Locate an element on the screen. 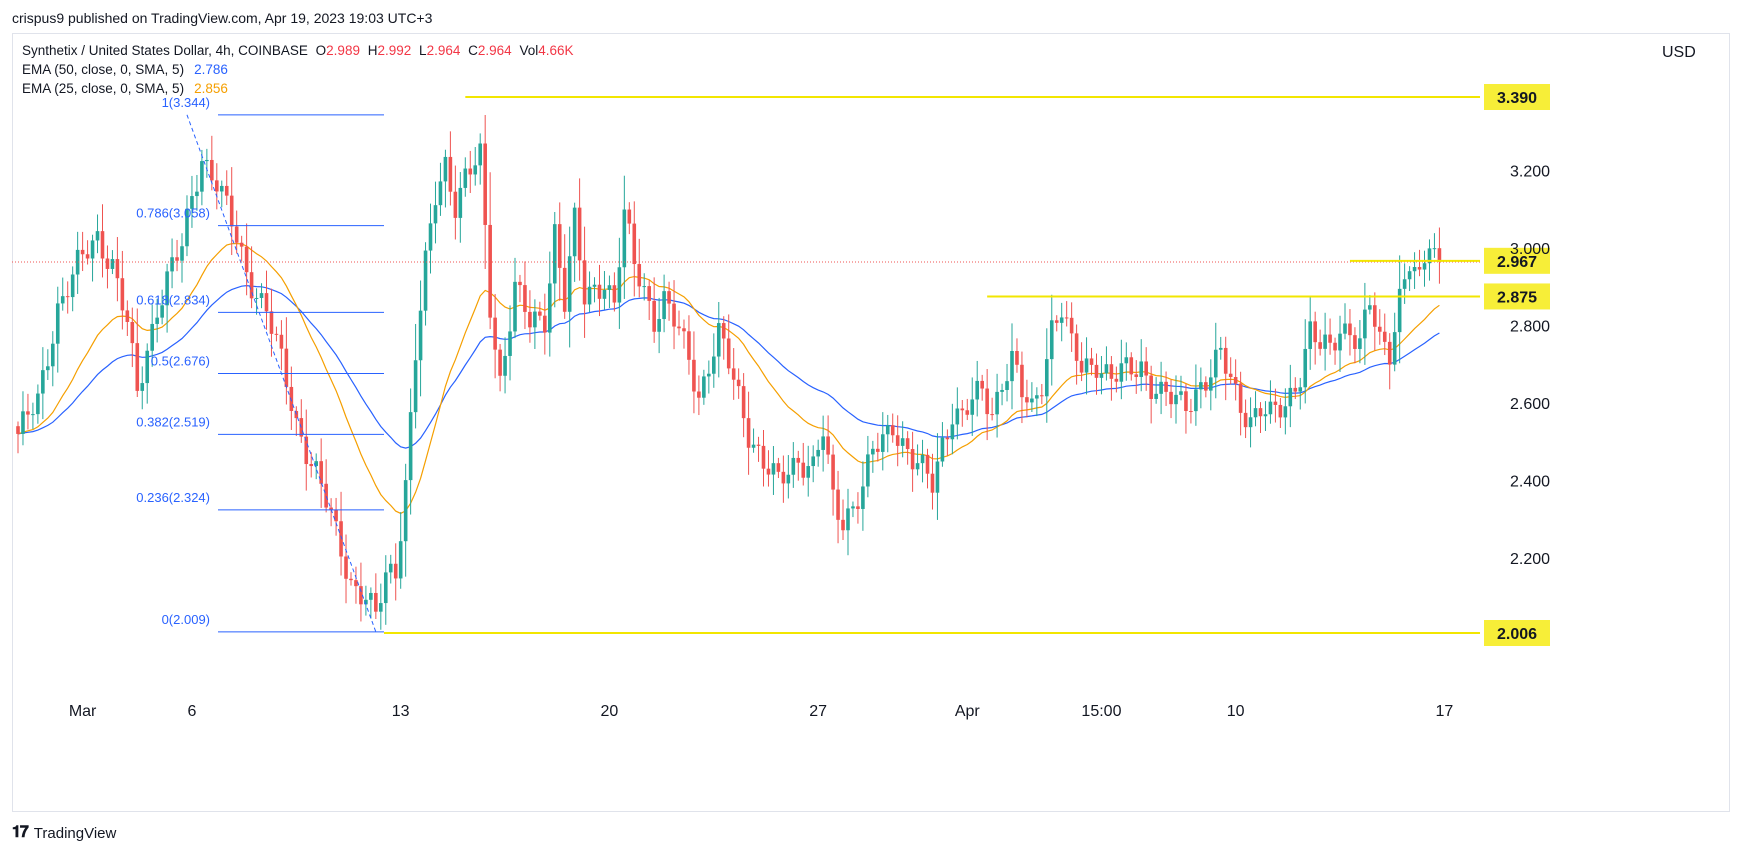 The image size is (1742, 856). tradingview-brand: 𝟏𝟕 TradingView is located at coordinates (64, 833).